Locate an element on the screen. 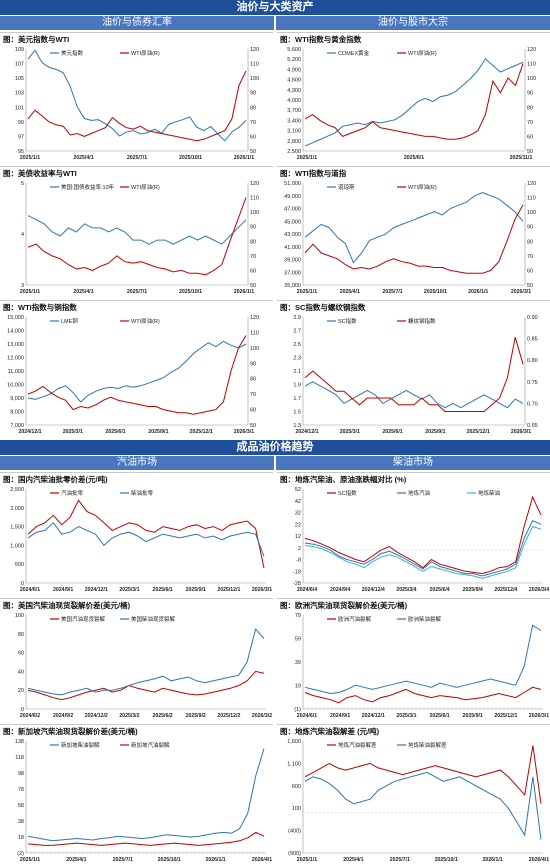 The height and width of the screenshot is (867, 550). y-tick-label-left: 138 is located at coordinates (19, 742).